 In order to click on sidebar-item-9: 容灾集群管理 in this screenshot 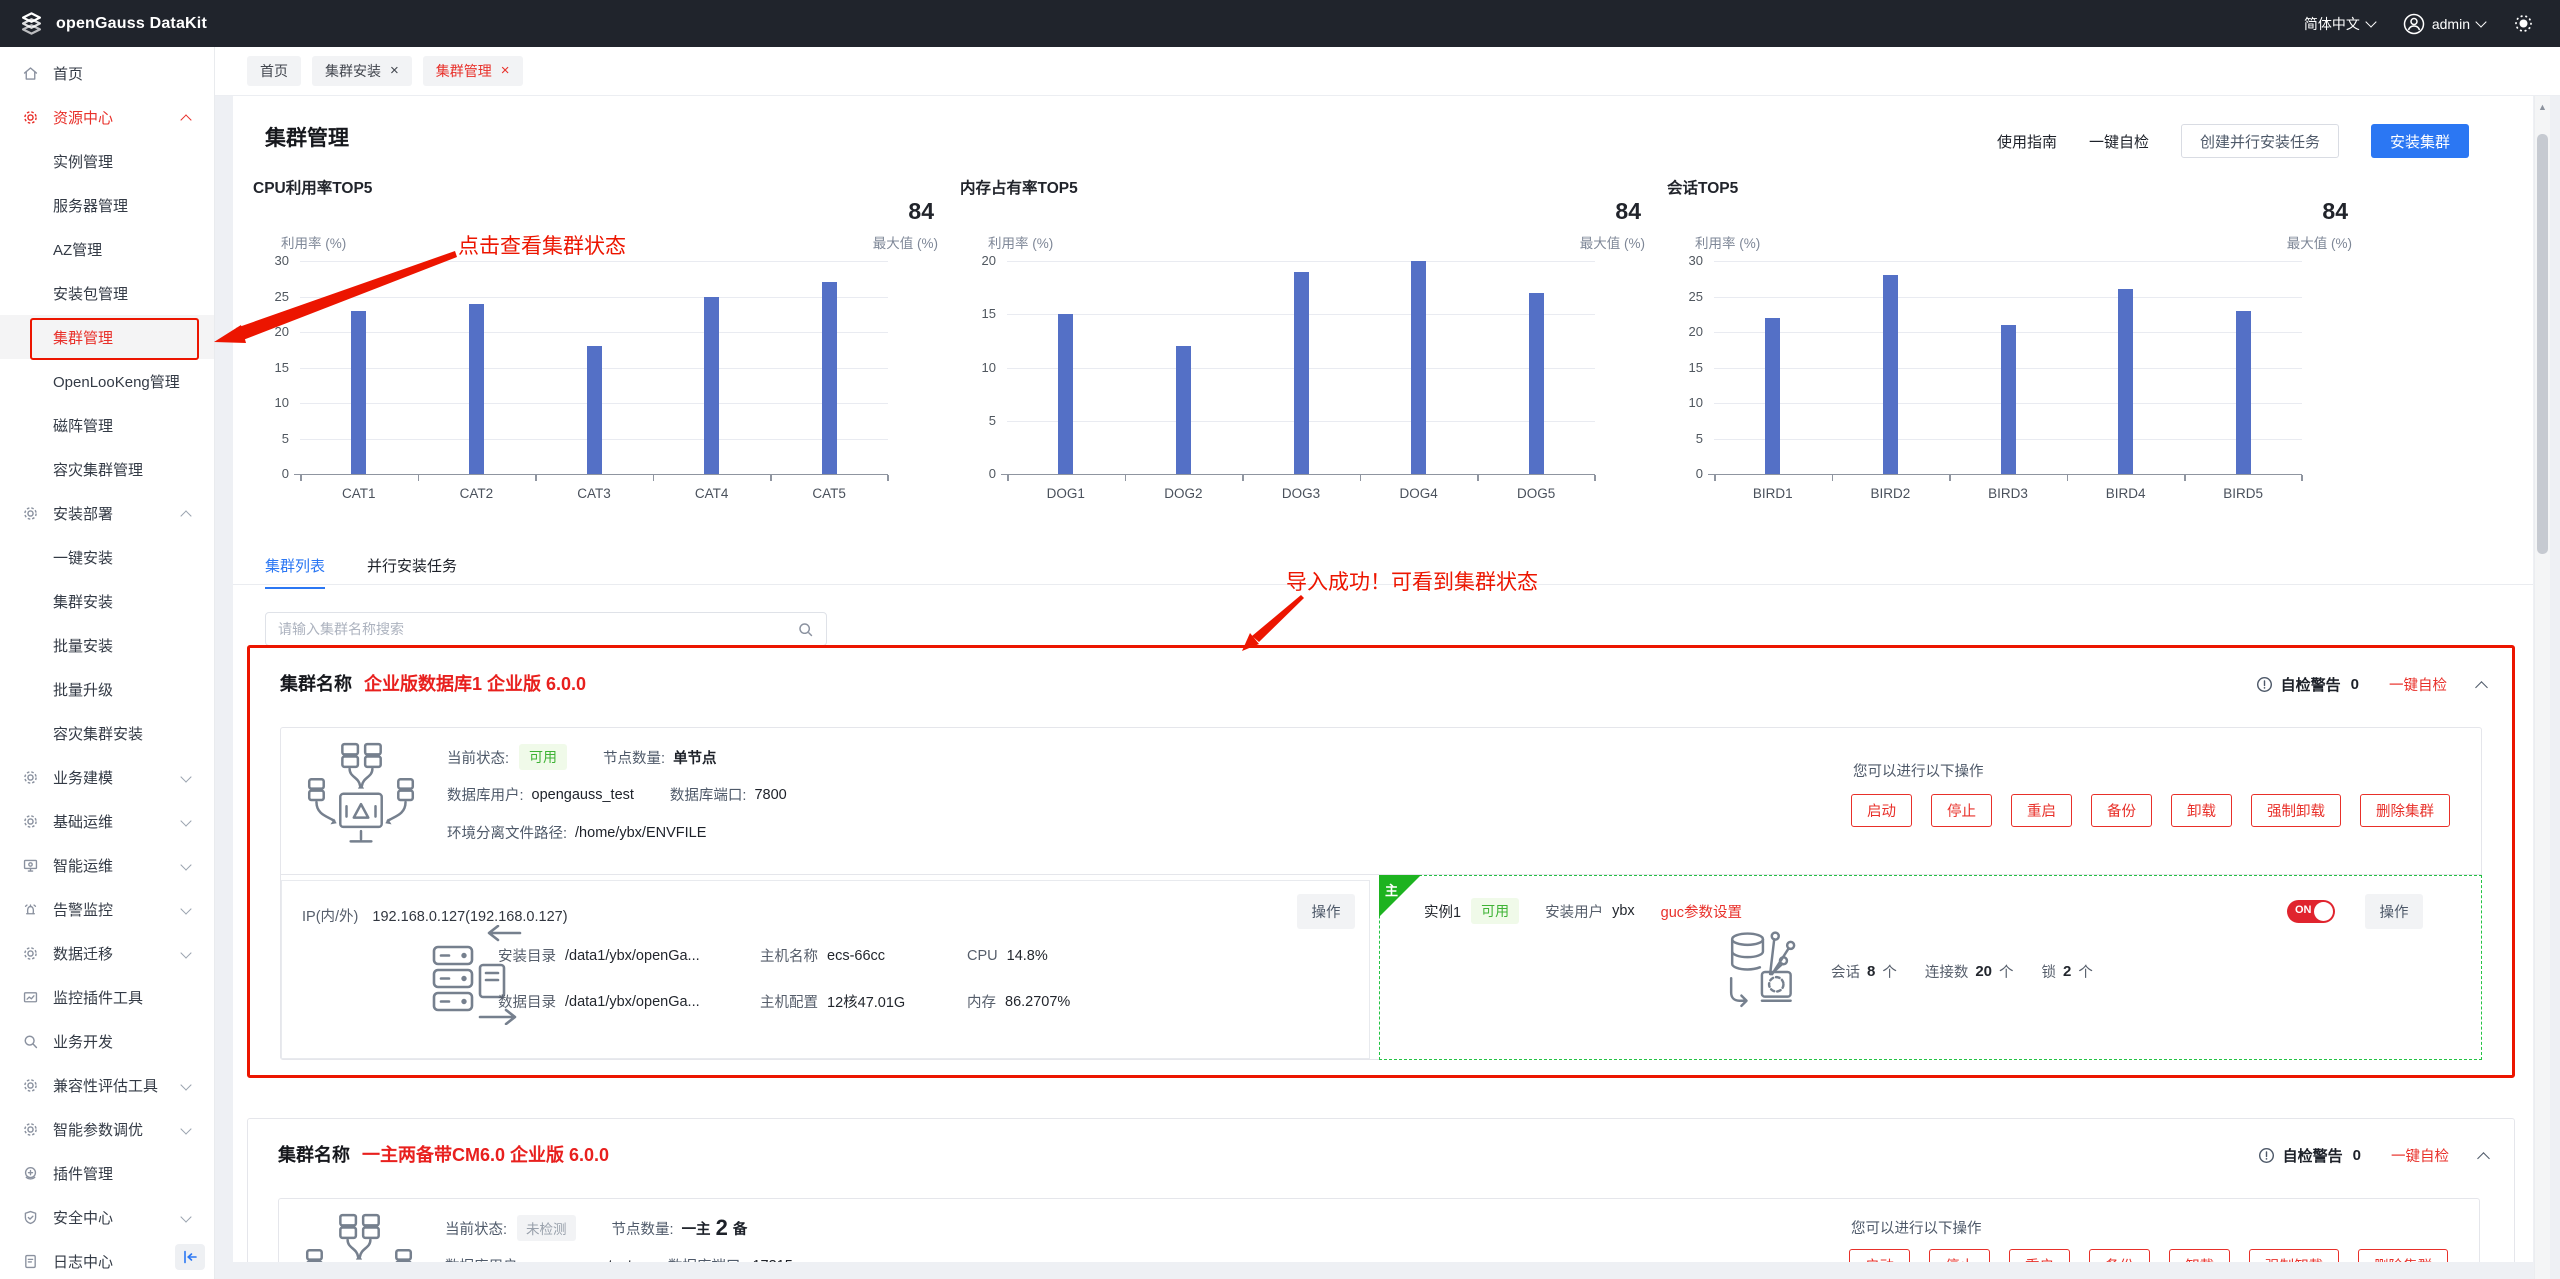, I will do `click(107, 469)`.